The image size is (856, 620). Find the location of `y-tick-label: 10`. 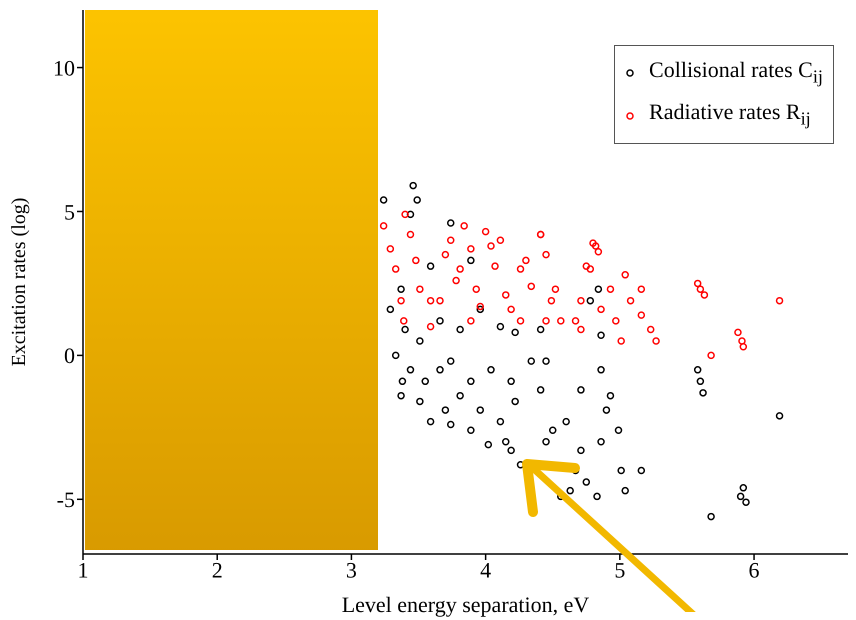

y-tick-label: 10 is located at coordinates (64, 67).